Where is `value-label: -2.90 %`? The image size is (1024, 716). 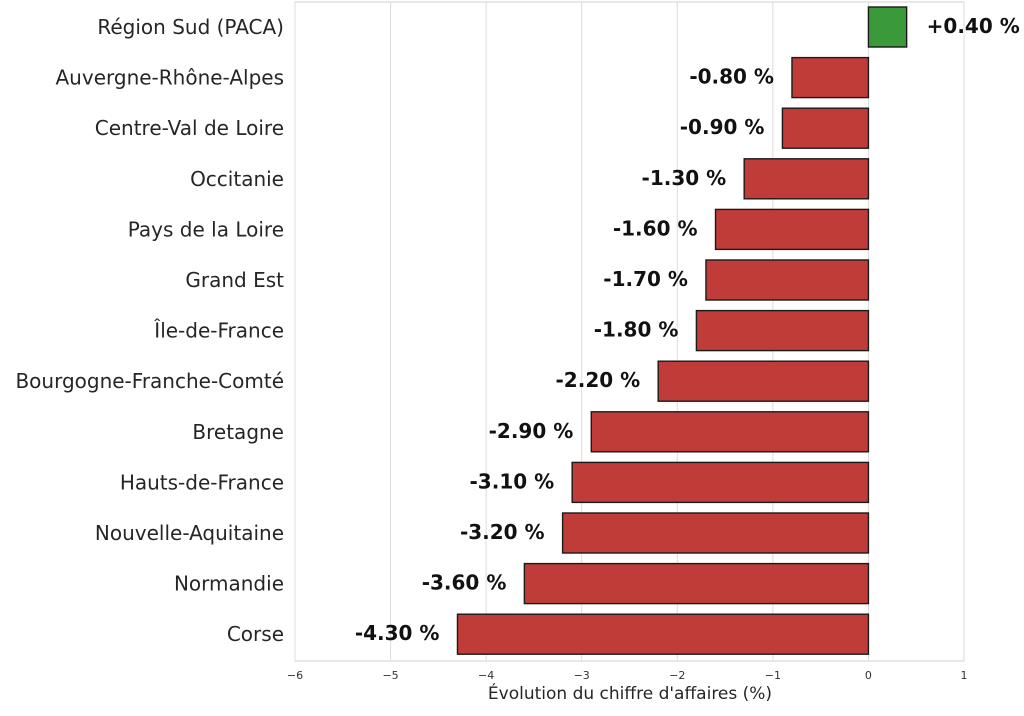
value-label: -2.90 % is located at coordinates (531, 431).